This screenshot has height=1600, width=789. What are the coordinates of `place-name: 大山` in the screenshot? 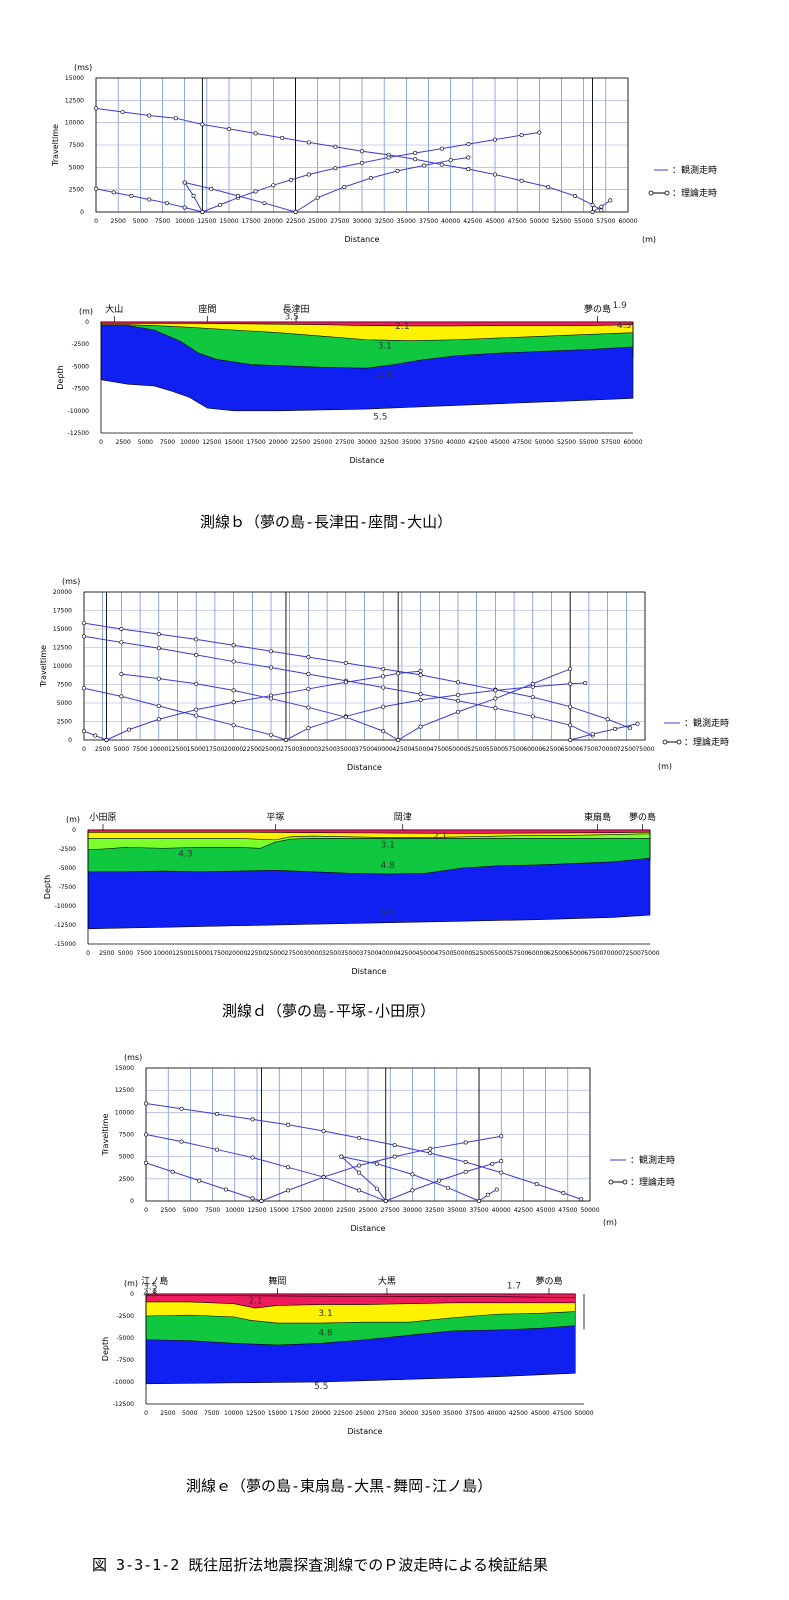 It's located at (114, 309).